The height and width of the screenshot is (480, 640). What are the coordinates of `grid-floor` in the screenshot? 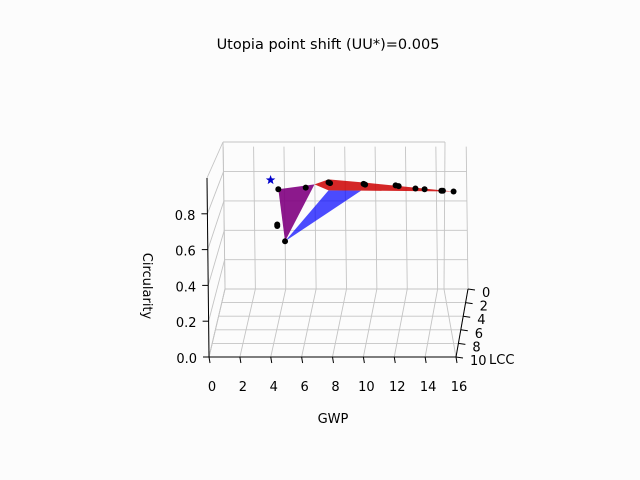 It's located at (332, 323).